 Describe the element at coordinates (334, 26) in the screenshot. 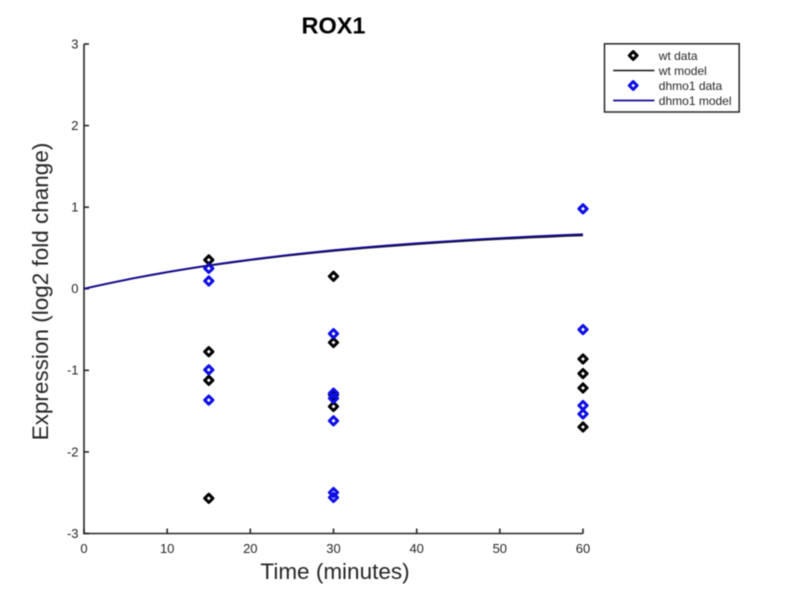

I see `svg-text: ROX1` at that location.